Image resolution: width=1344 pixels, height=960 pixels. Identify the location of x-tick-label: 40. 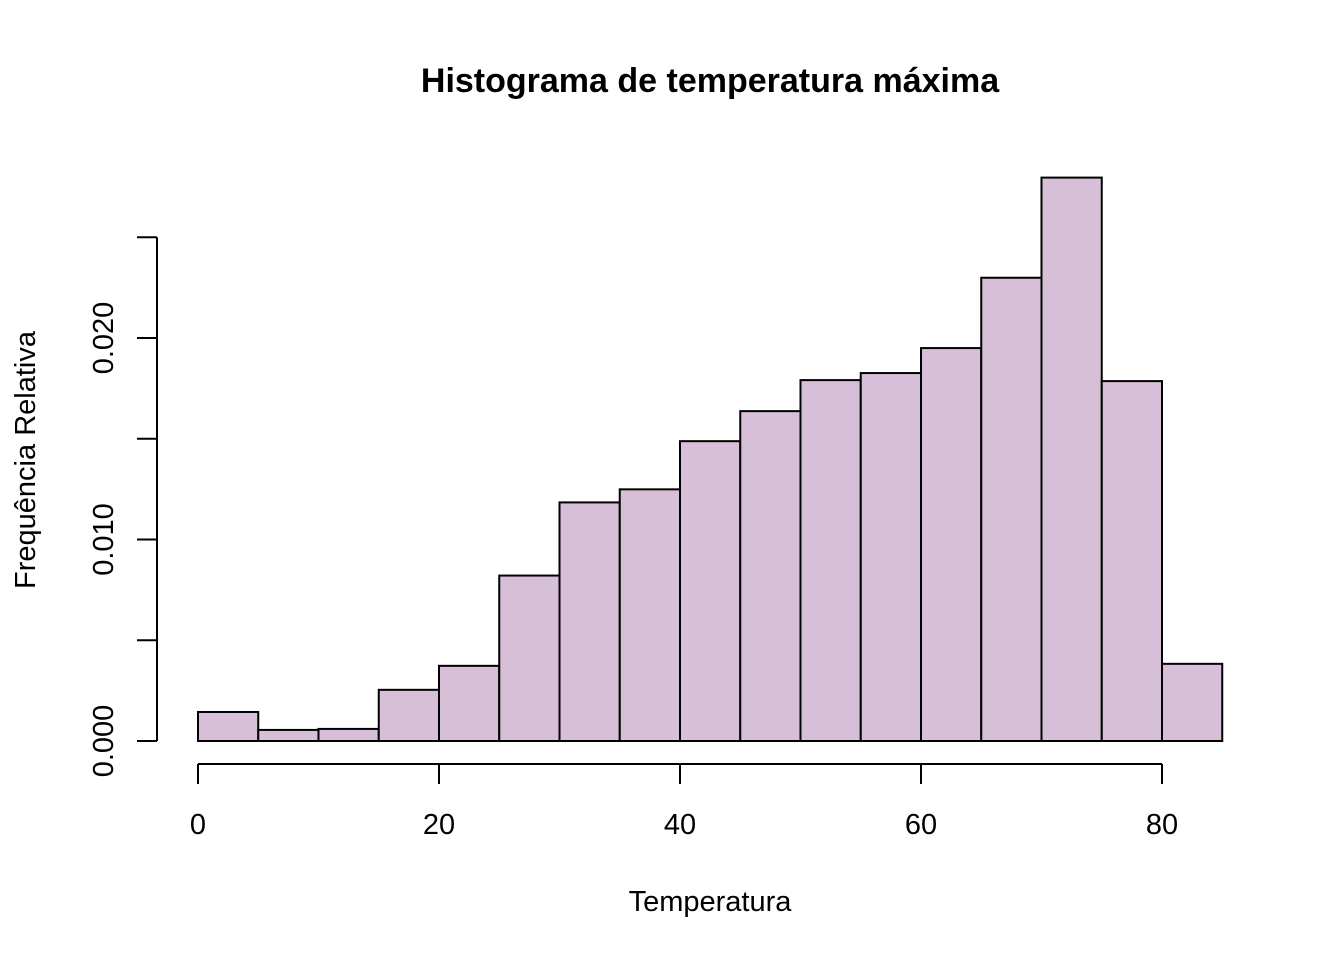
(680, 825).